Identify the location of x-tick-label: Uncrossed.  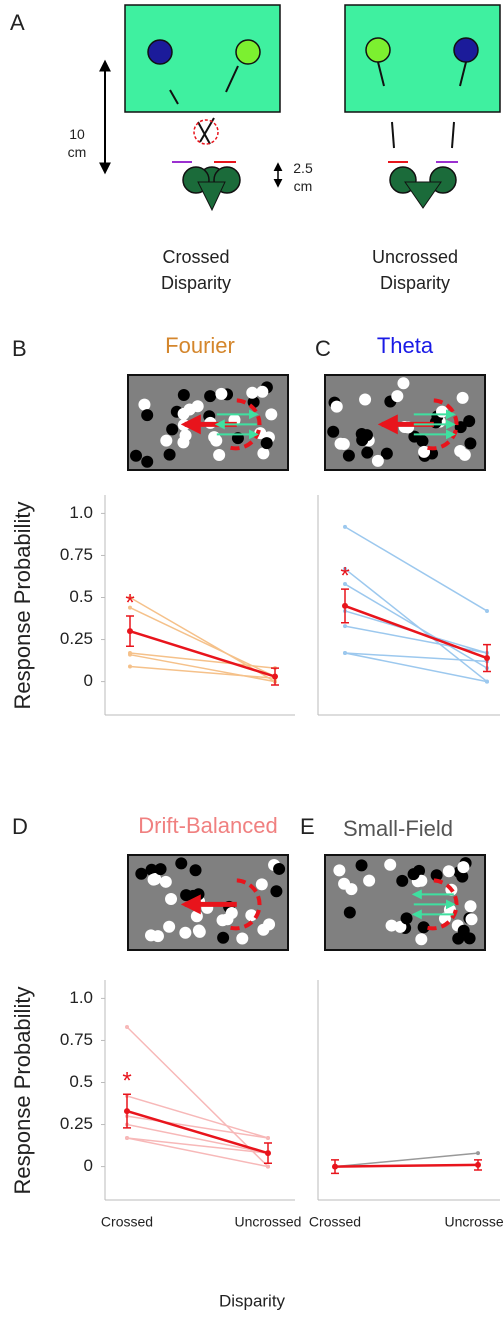
(474, 1222).